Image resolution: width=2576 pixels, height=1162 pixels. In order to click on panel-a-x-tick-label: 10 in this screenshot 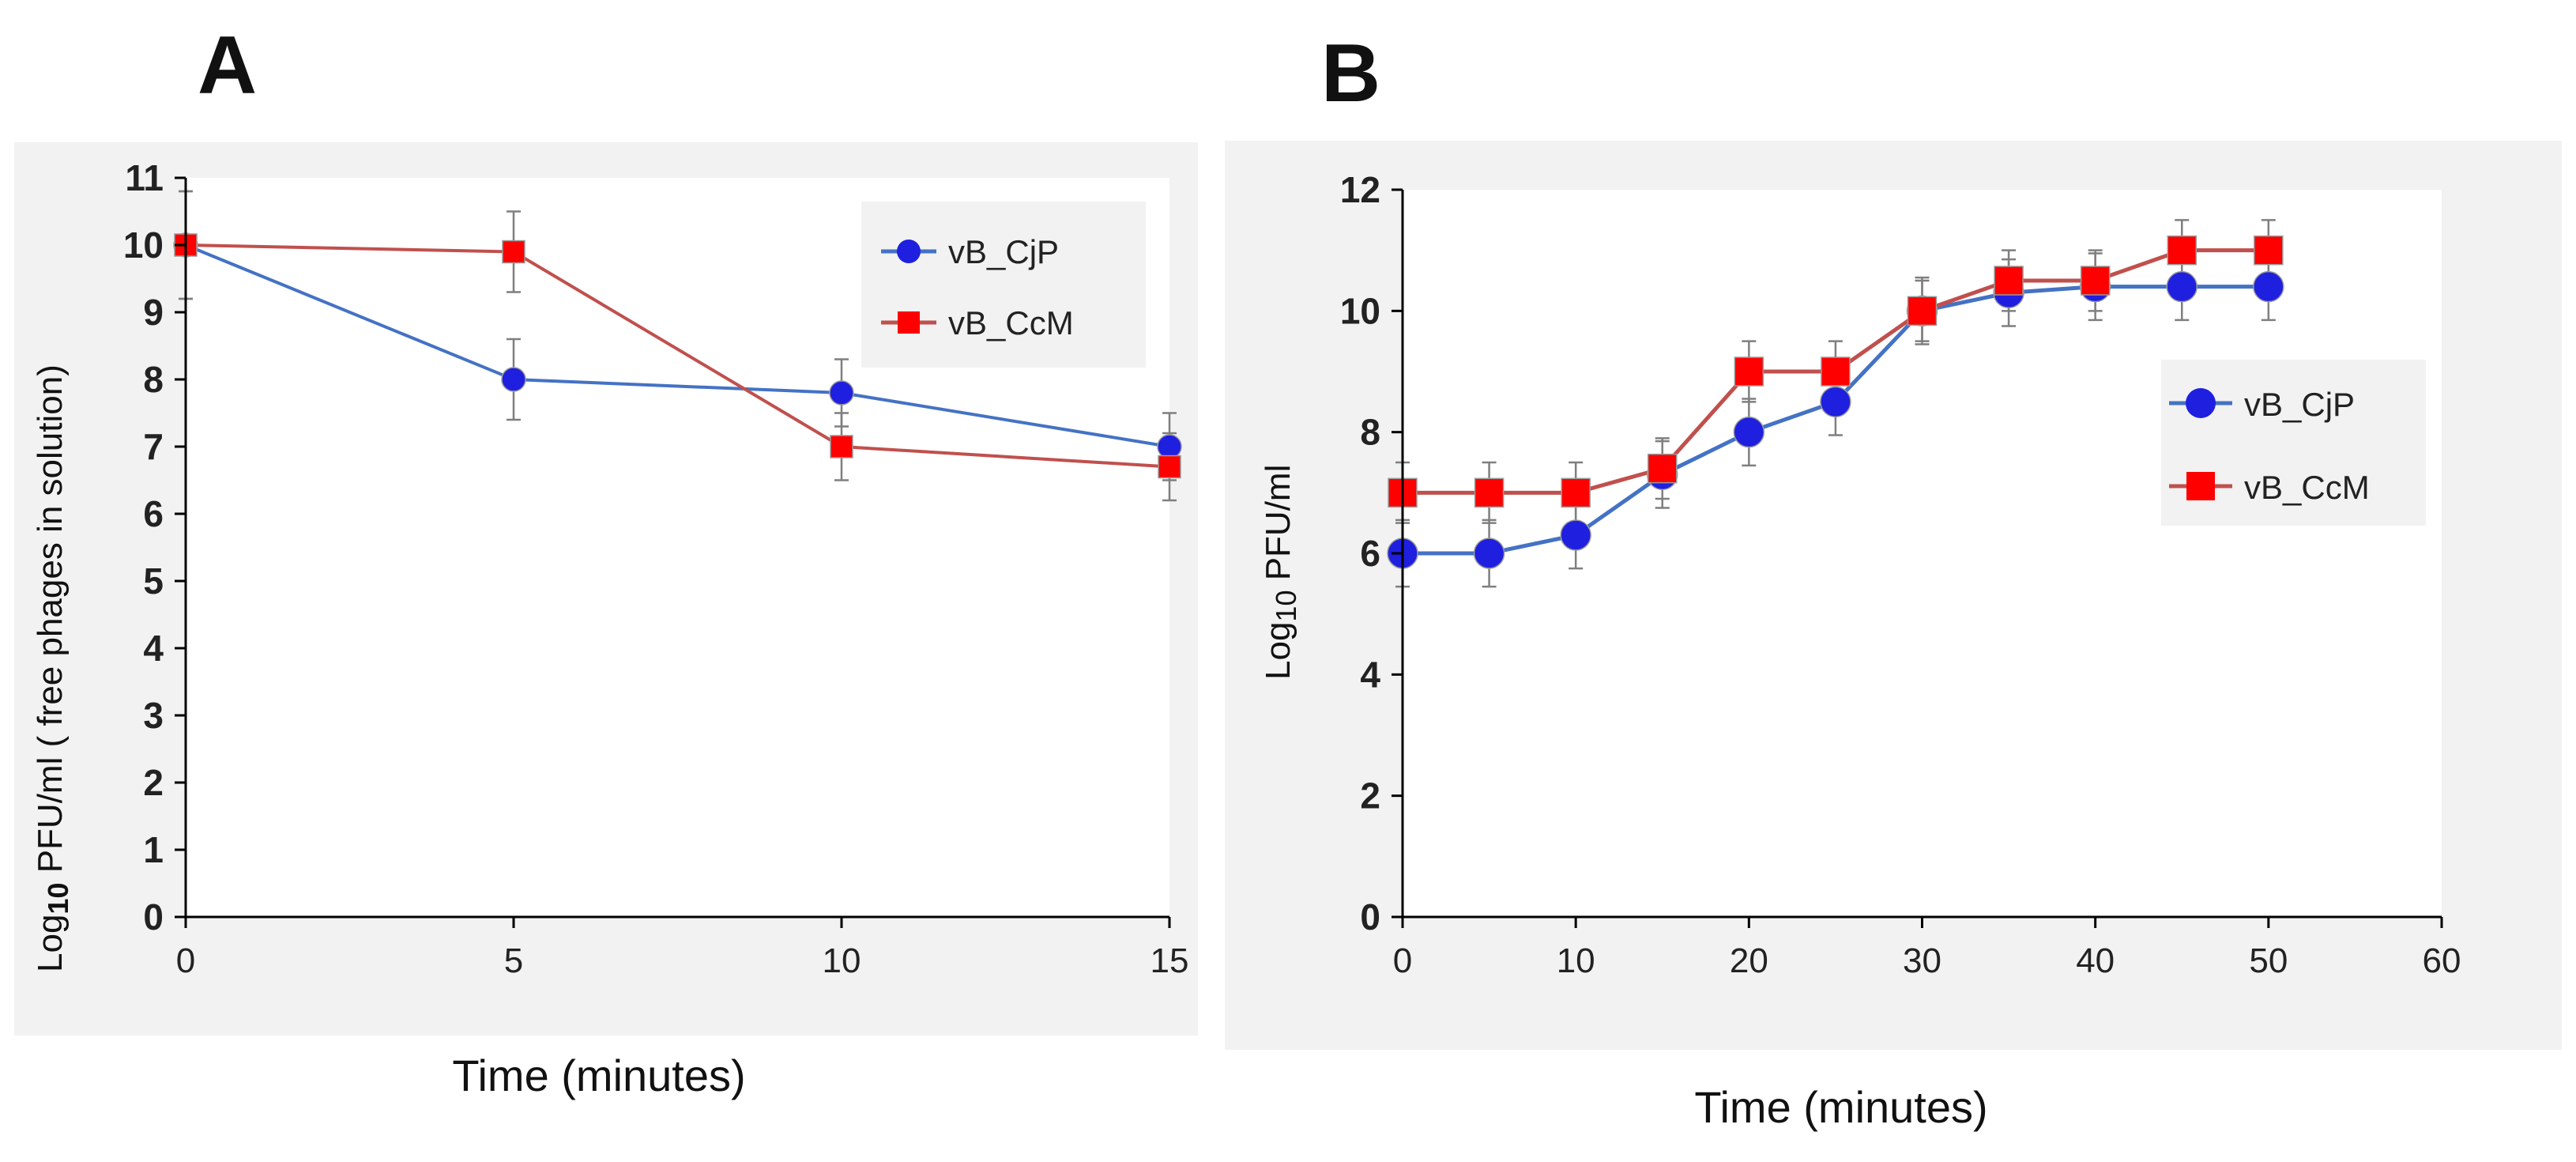, I will do `click(842, 960)`.